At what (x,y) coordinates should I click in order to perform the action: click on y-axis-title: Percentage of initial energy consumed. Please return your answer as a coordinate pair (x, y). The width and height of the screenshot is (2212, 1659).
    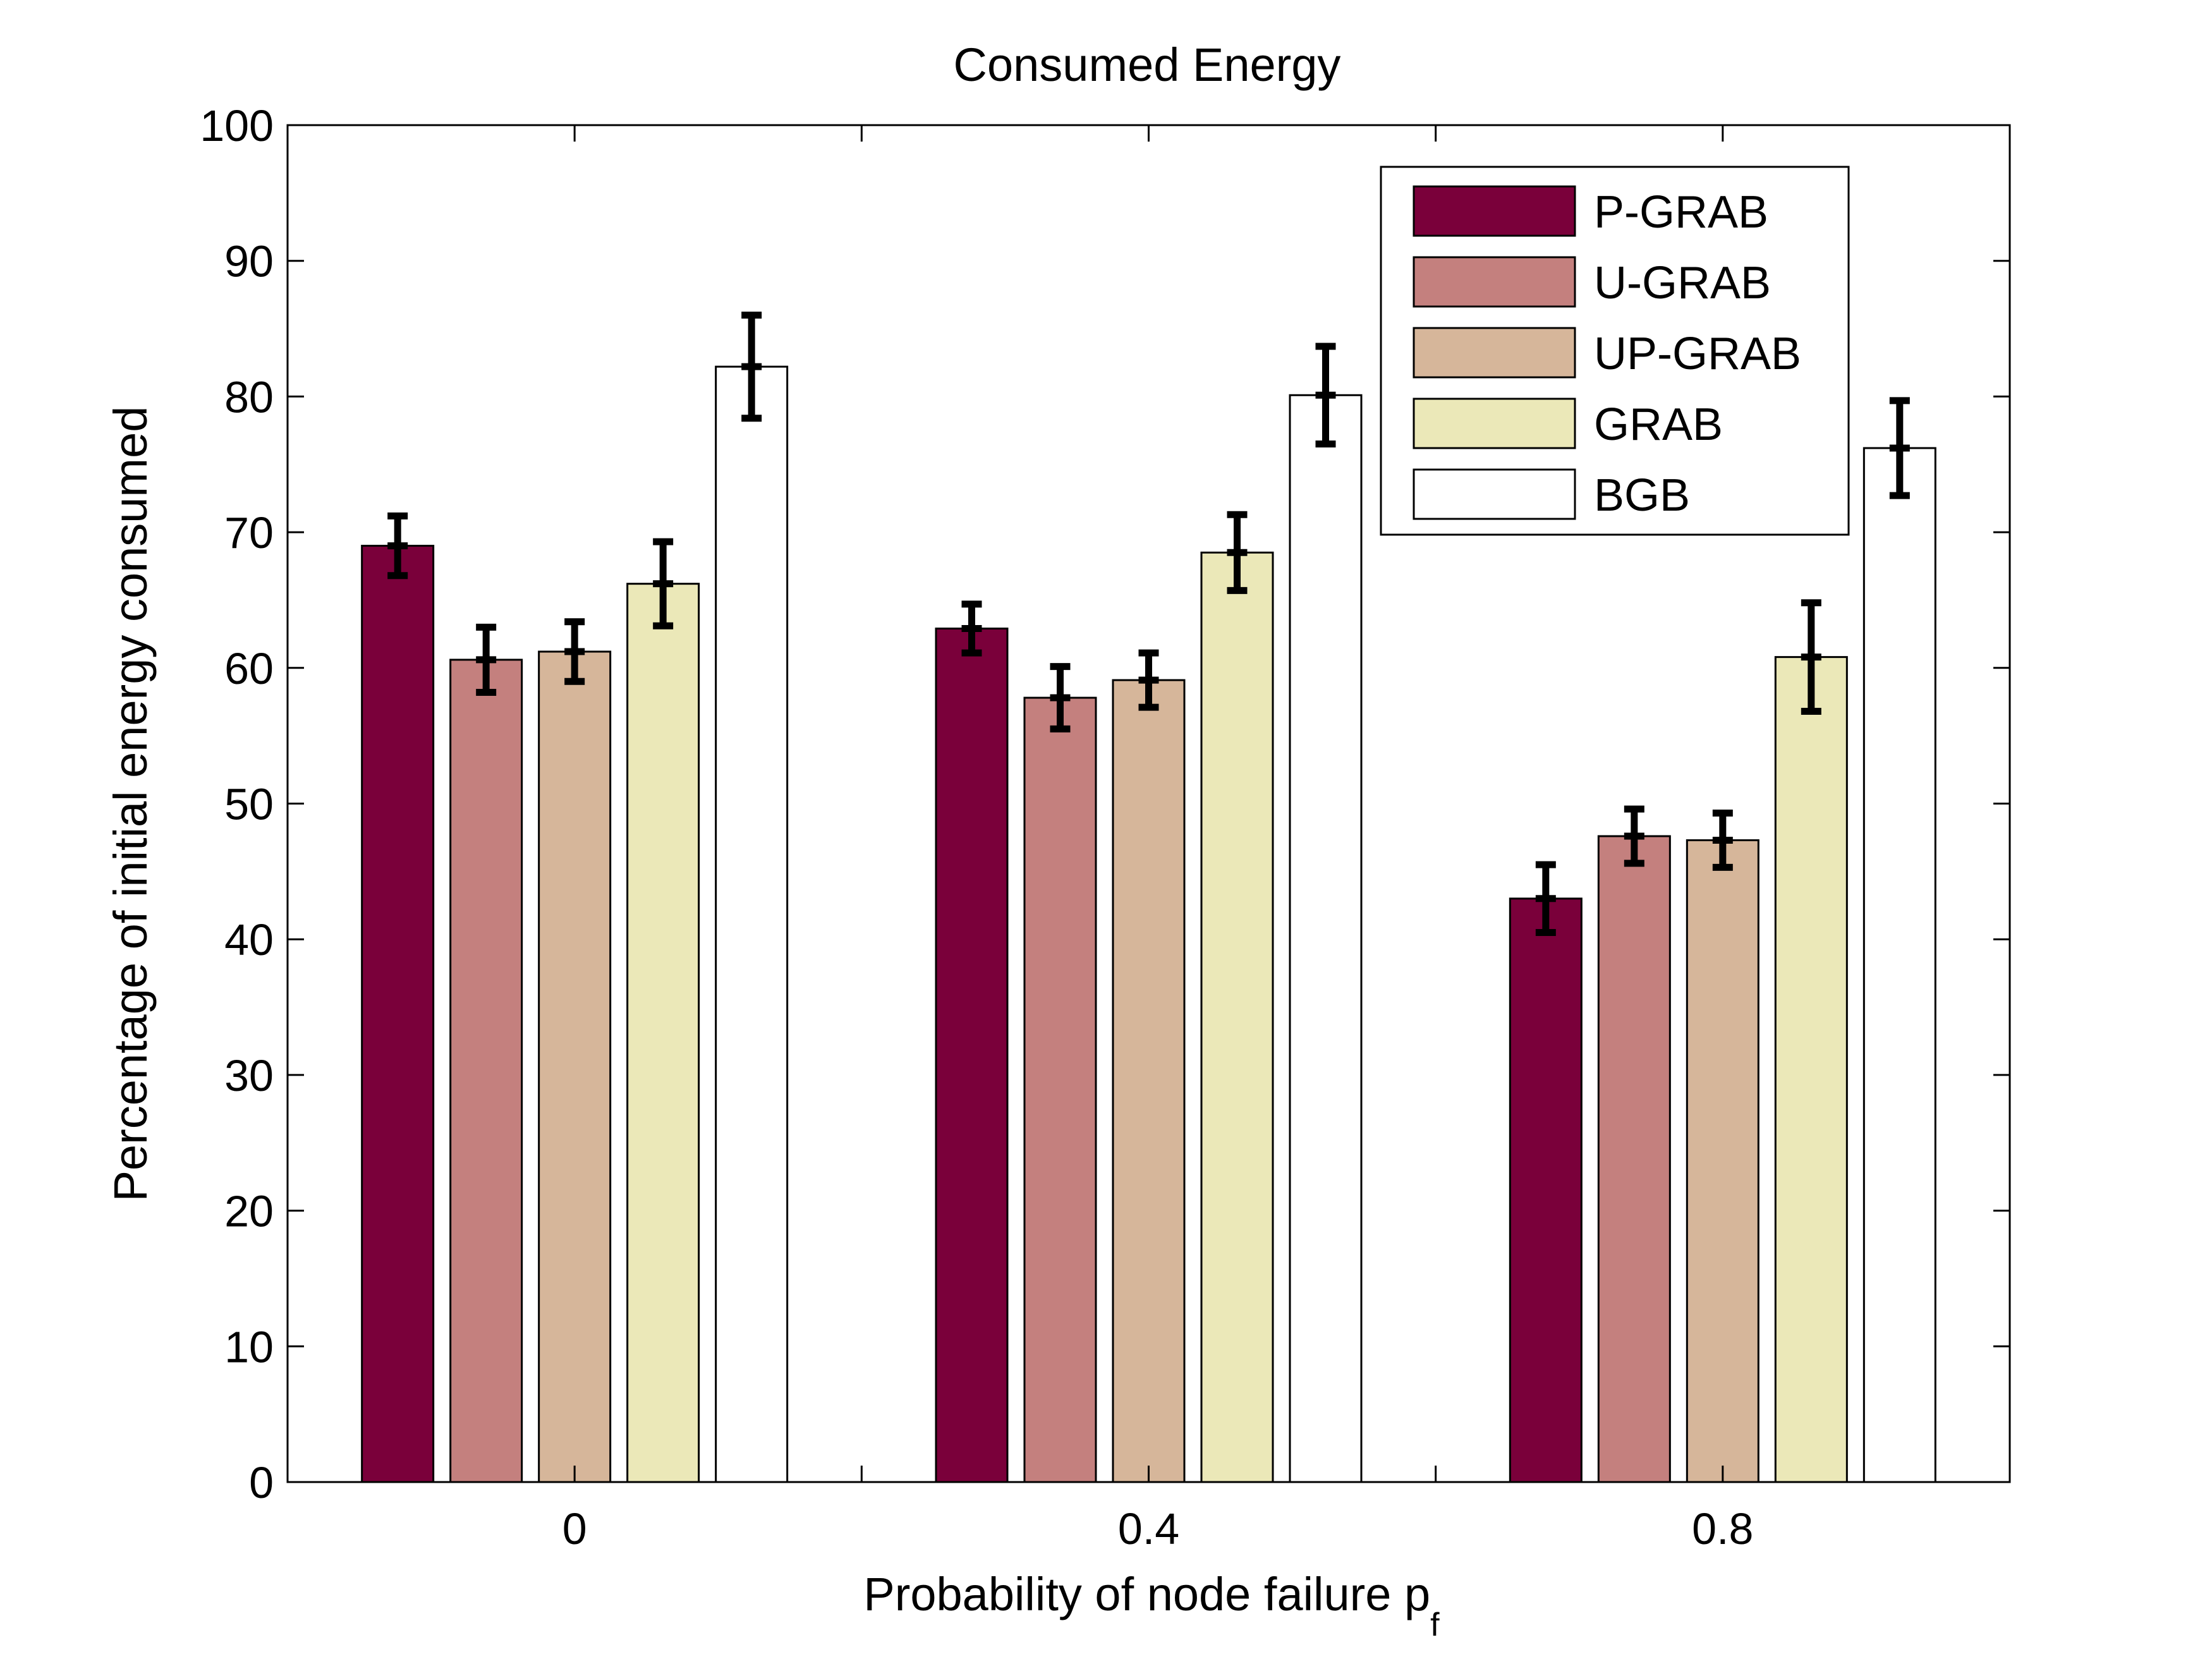
    Looking at the image, I should click on (130, 804).